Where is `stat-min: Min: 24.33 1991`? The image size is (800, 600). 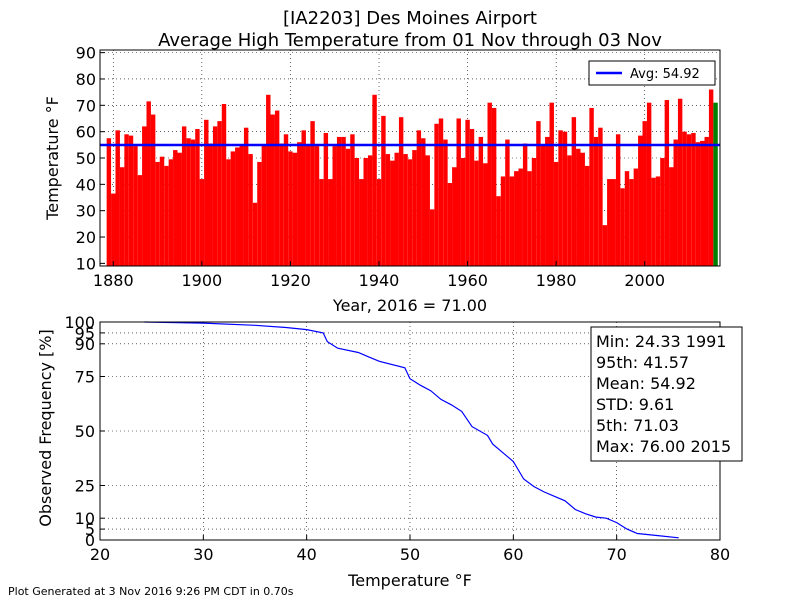 stat-min: Min: 24.33 1991 is located at coordinates (661, 341).